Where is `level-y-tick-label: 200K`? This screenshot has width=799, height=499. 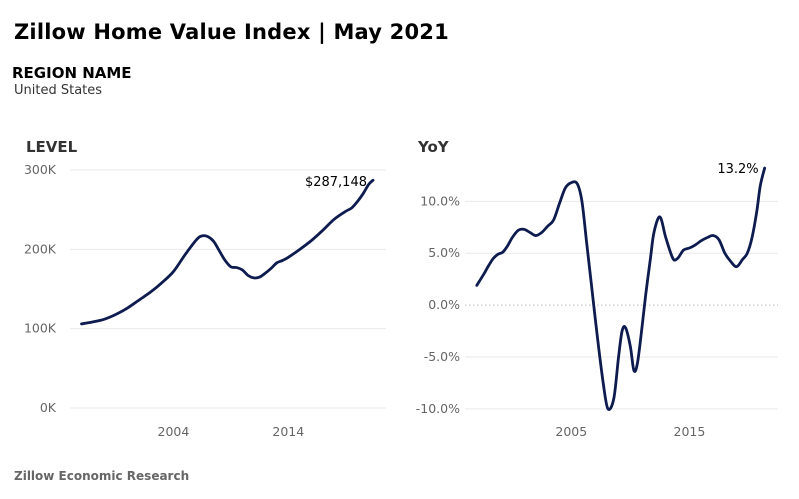 level-y-tick-label: 200K is located at coordinates (40, 248).